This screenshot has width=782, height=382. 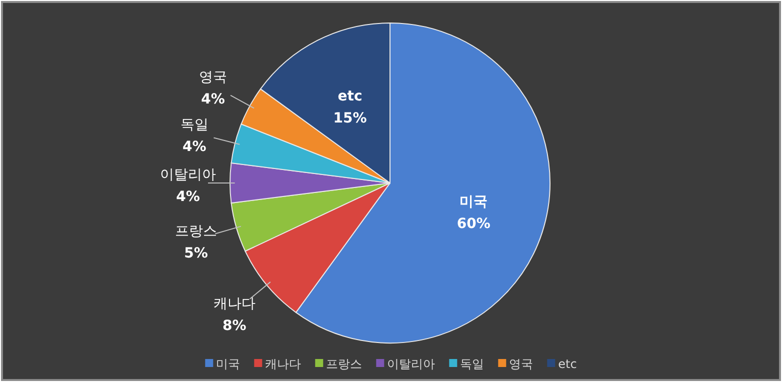 What do you see at coordinates (472, 364) in the screenshot?
I see `legend-label: 독일` at bounding box center [472, 364].